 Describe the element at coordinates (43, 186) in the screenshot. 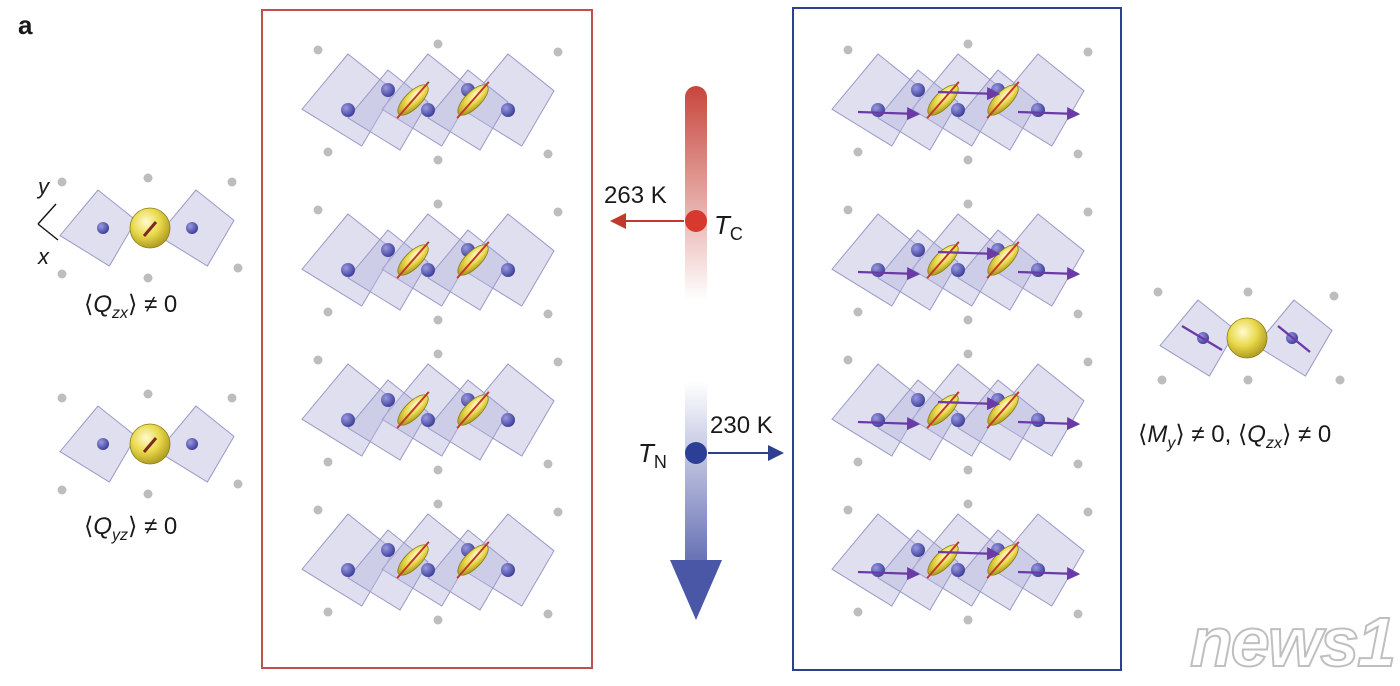

I see `y-axis-label: y` at that location.